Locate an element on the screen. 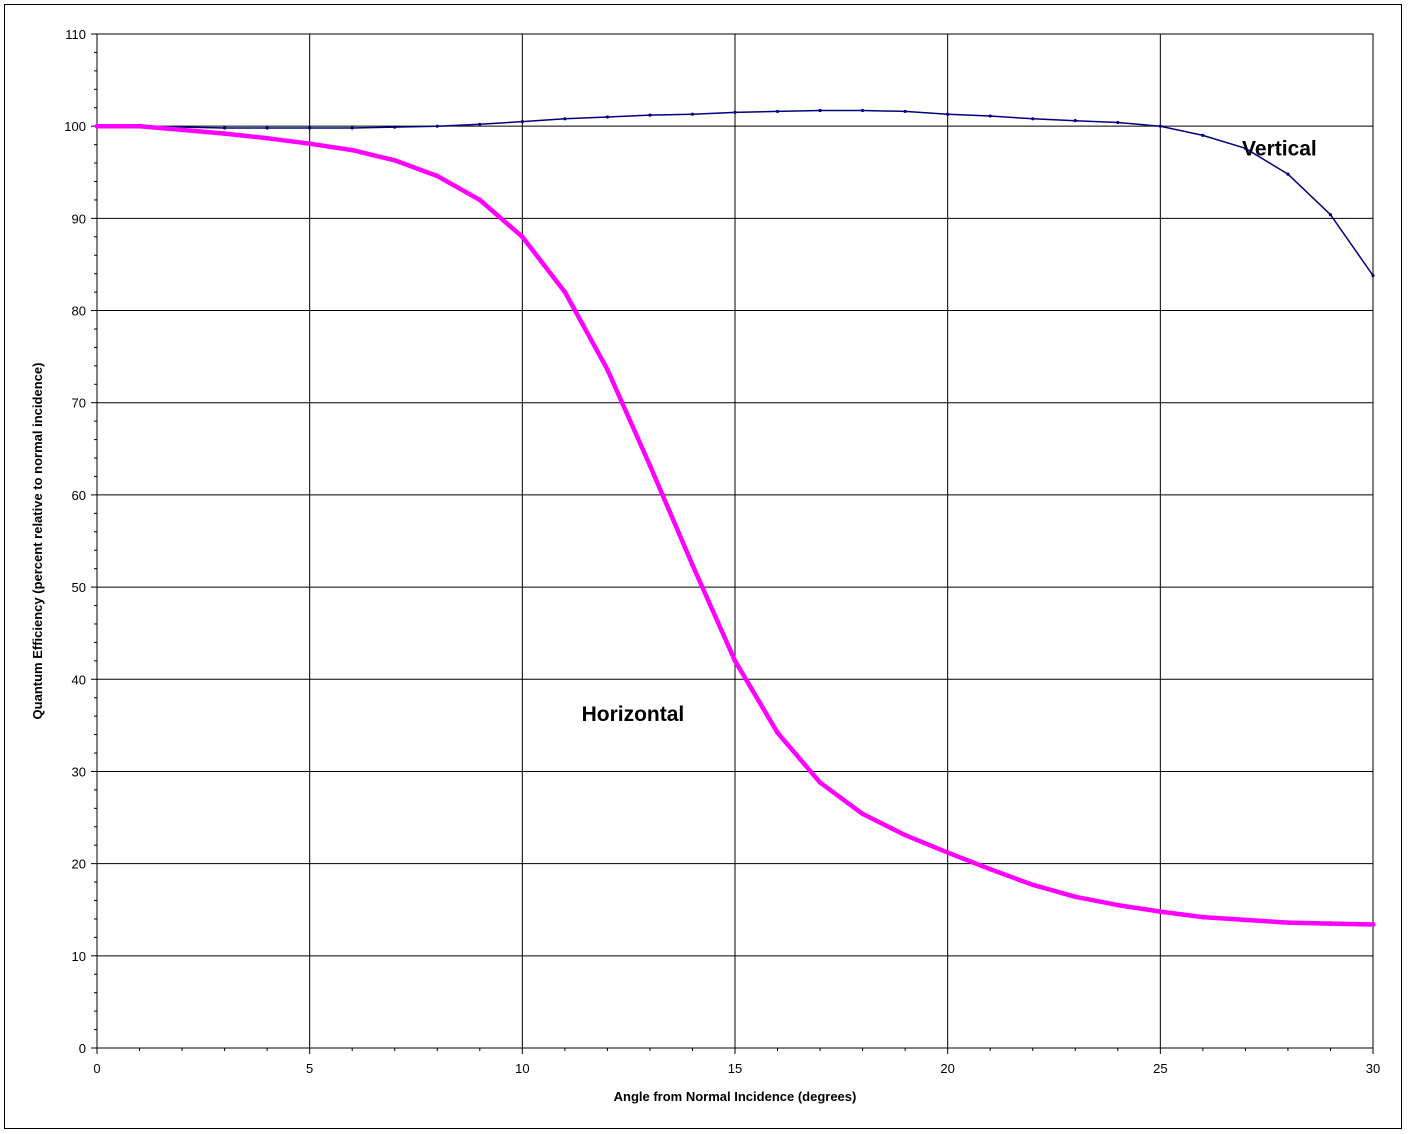 Image resolution: width=1408 pixels, height=1134 pixels. y-tick-label: 90 is located at coordinates (79, 218).